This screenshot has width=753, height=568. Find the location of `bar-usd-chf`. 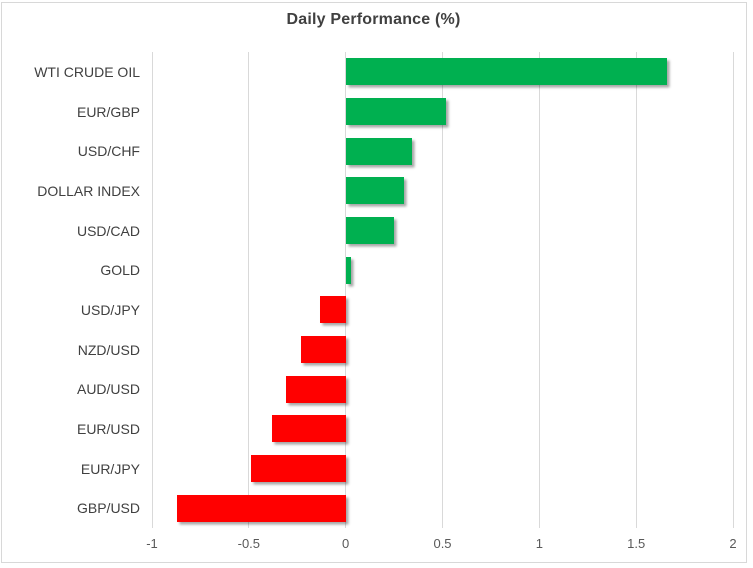

bar-usd-chf is located at coordinates (378, 151).